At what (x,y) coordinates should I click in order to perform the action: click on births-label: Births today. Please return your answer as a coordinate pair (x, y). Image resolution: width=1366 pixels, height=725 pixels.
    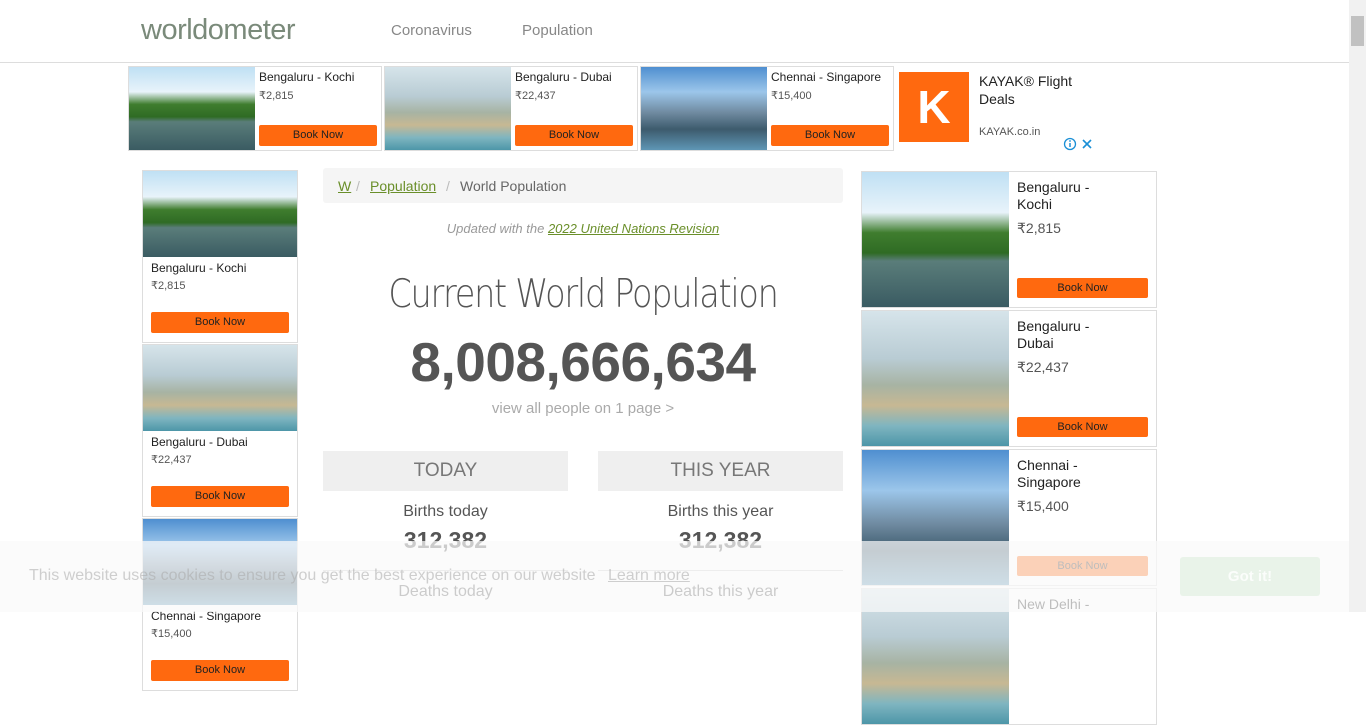
    Looking at the image, I should click on (445, 511).